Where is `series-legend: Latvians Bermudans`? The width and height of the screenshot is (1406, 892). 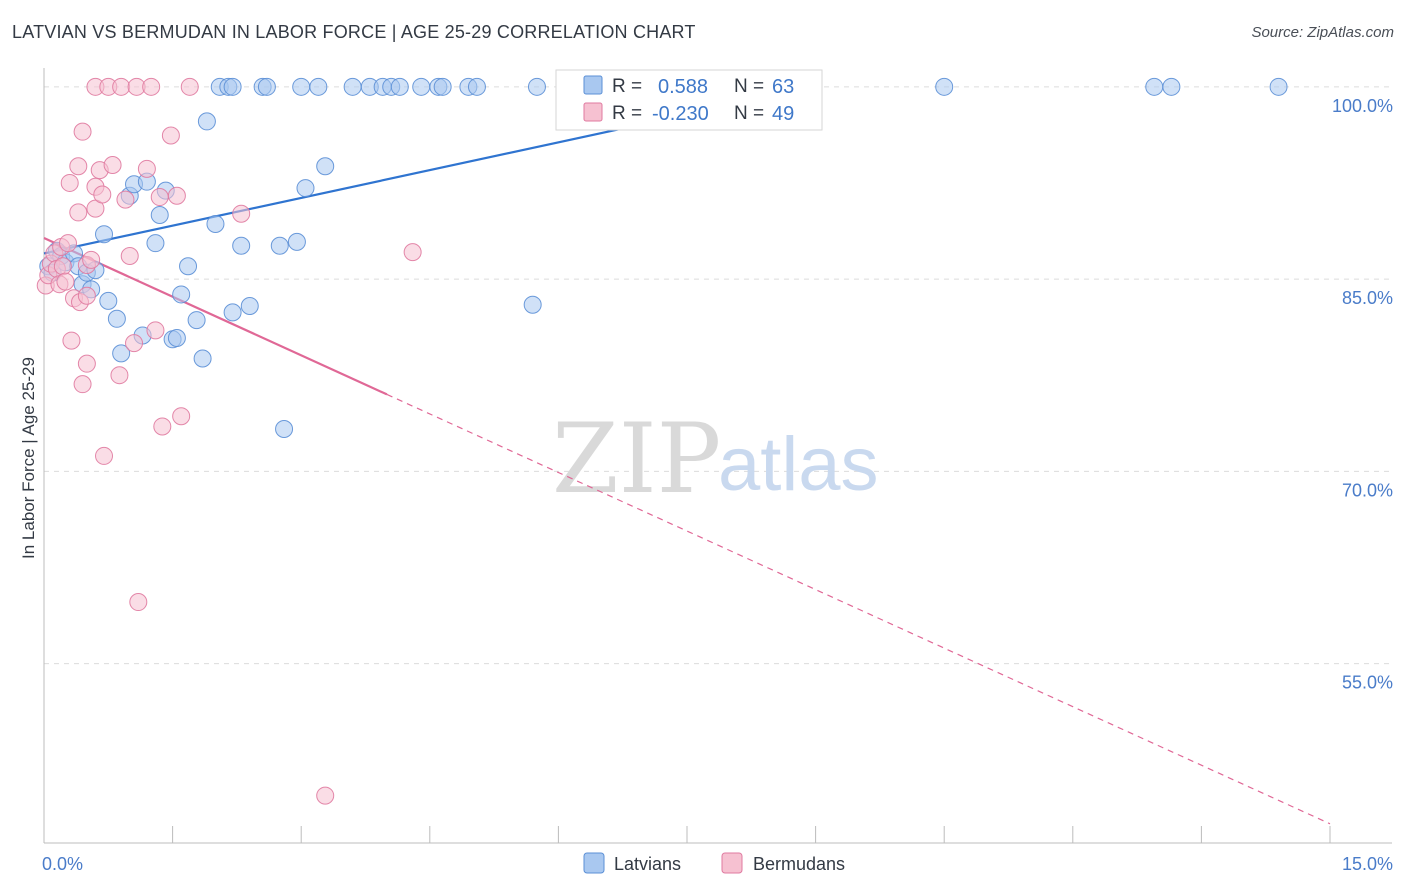 series-legend: Latvians Bermudans is located at coordinates (714, 863).